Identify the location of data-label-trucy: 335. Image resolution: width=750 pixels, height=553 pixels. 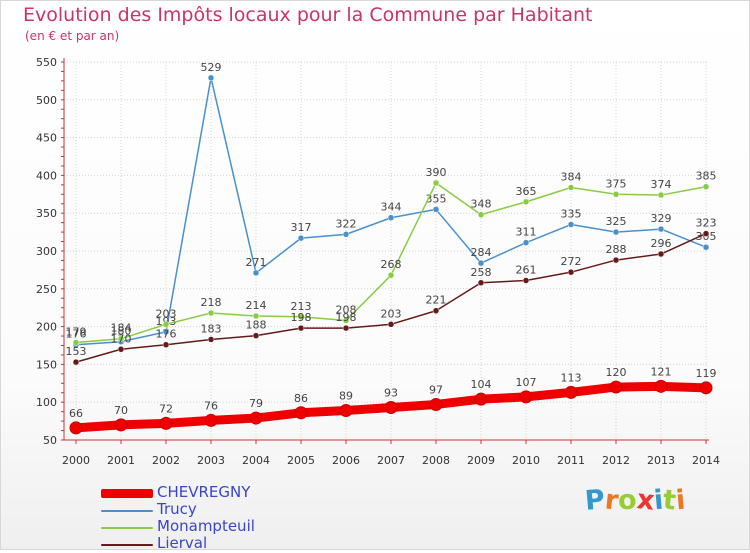
(571, 214).